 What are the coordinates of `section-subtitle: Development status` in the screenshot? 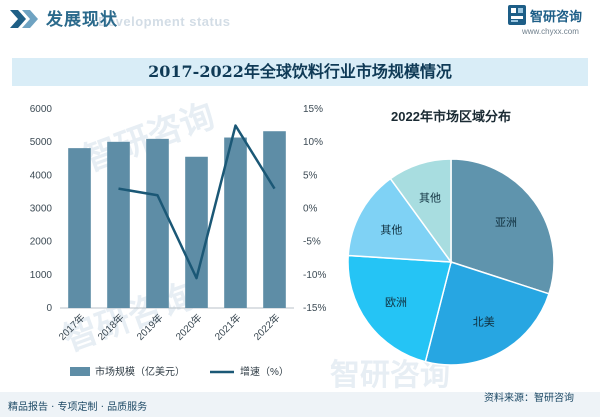 It's located at (164, 21).